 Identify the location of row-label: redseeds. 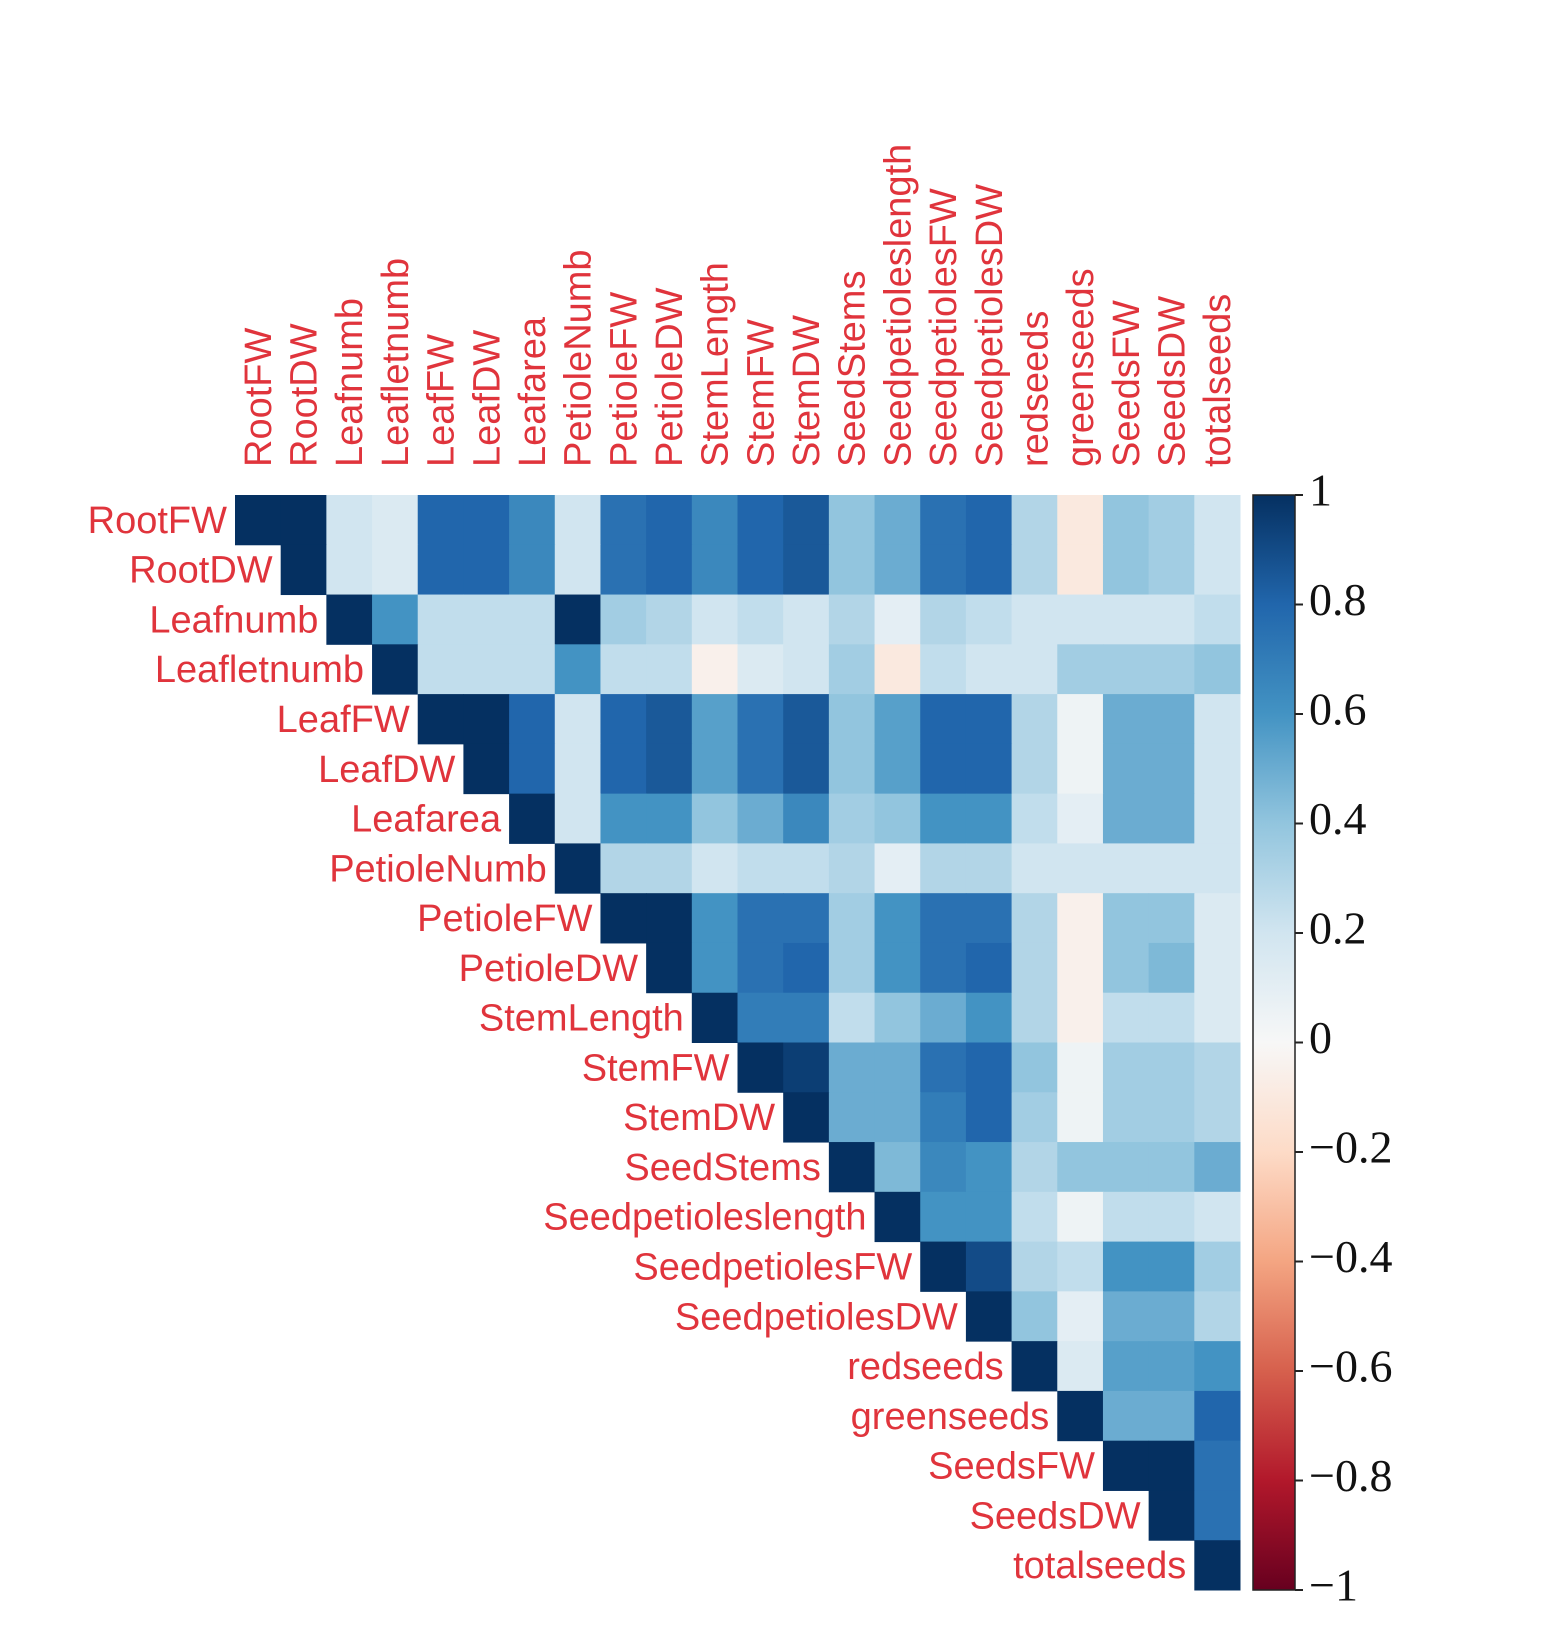
(925, 1367).